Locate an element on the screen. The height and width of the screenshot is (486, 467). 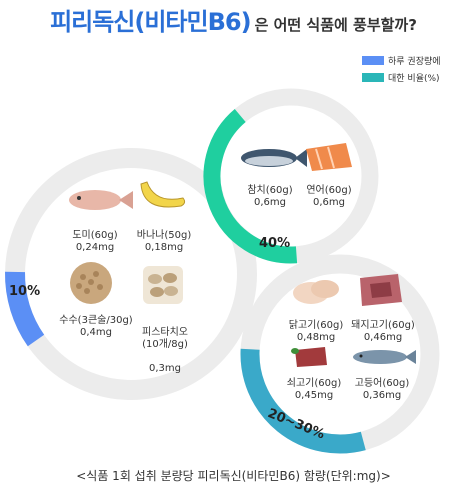
food-label-pork: 돼지고기(60g) 0,46mg is located at coordinates (383, 332).